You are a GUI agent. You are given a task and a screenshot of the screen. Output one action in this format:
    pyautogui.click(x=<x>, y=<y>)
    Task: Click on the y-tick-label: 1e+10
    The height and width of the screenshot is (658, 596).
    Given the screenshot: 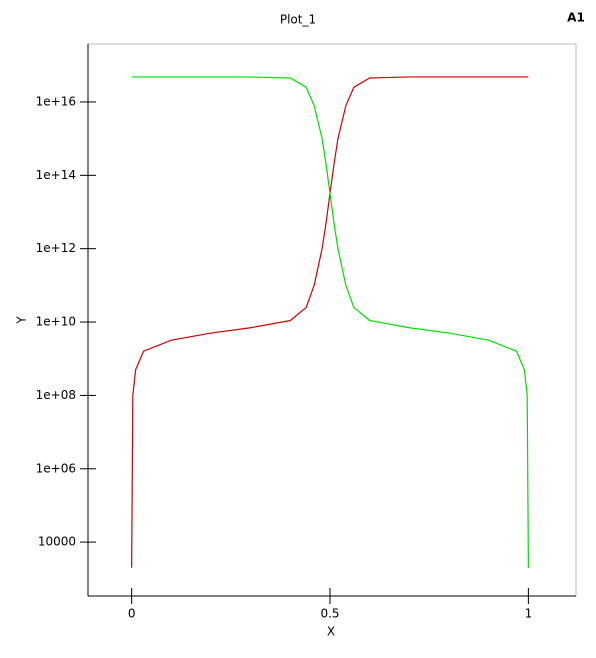 What is the action you would take?
    pyautogui.click(x=56, y=322)
    